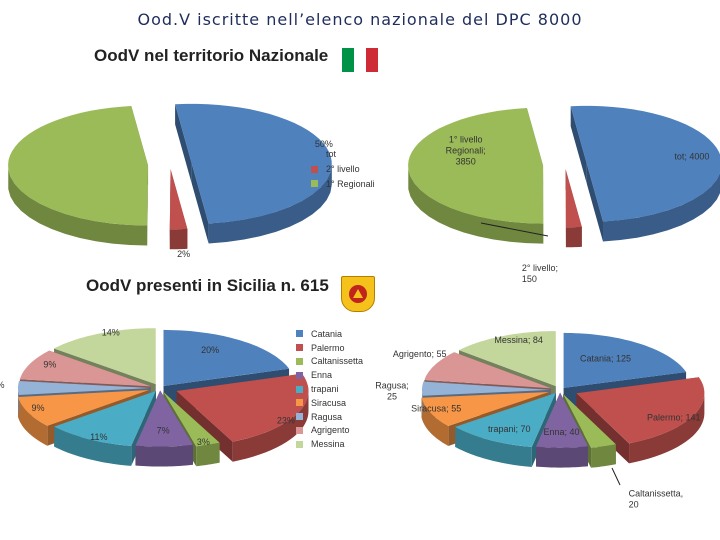  Describe the element at coordinates (358, 294) in the screenshot. I see `sicily-coat-of-arms-icon` at that location.